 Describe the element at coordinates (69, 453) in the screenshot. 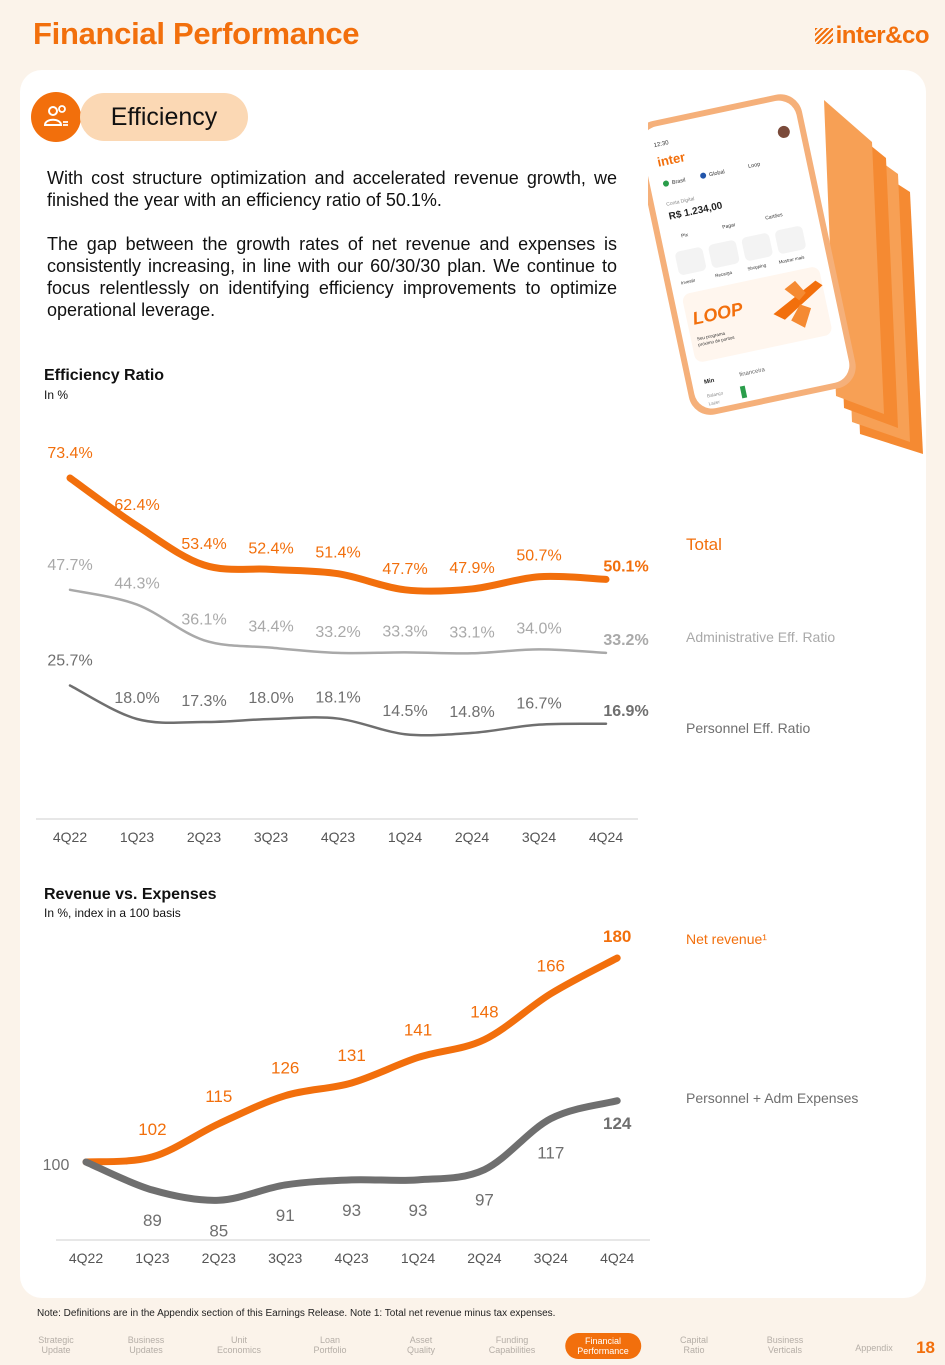

I see `chart1-data-label: 73.4%` at that location.